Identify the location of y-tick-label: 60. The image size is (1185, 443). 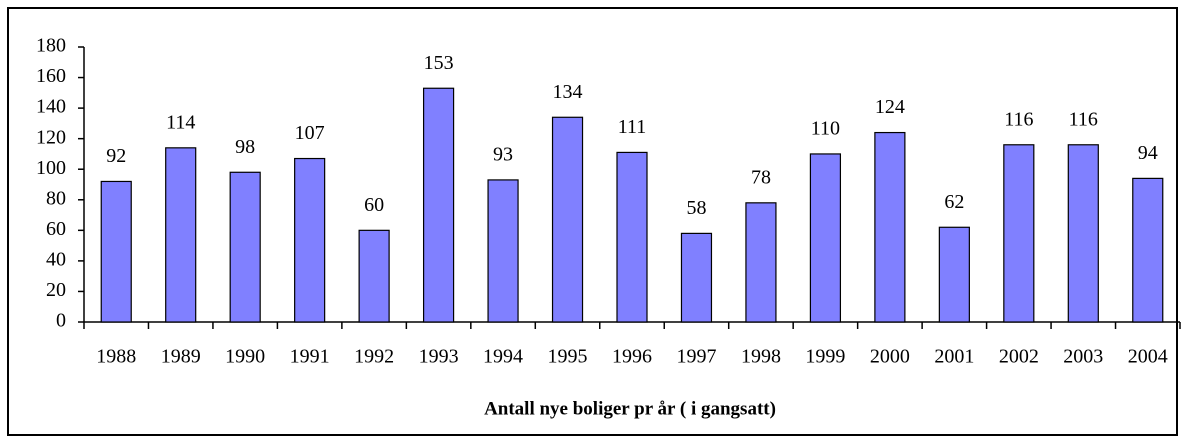
(56, 229).